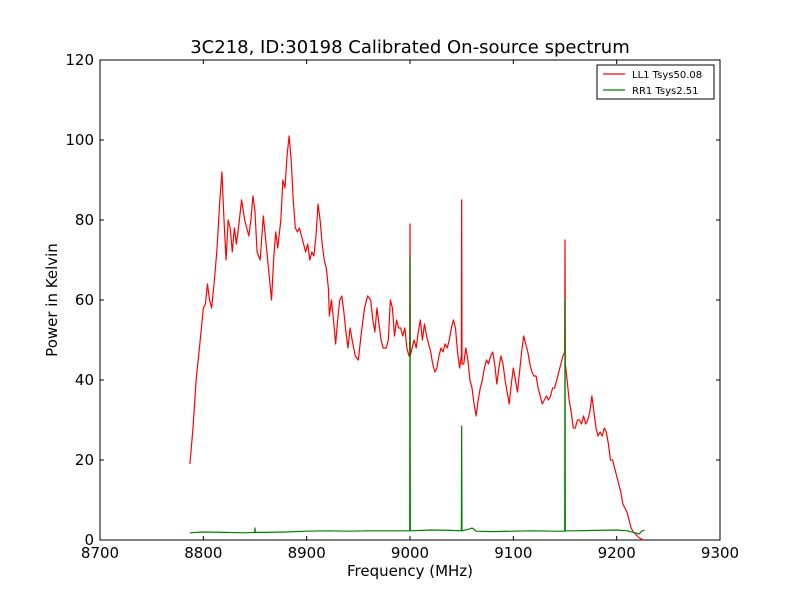  What do you see at coordinates (410, 553) in the screenshot?
I see `x-tick-label-9000: 9000` at bounding box center [410, 553].